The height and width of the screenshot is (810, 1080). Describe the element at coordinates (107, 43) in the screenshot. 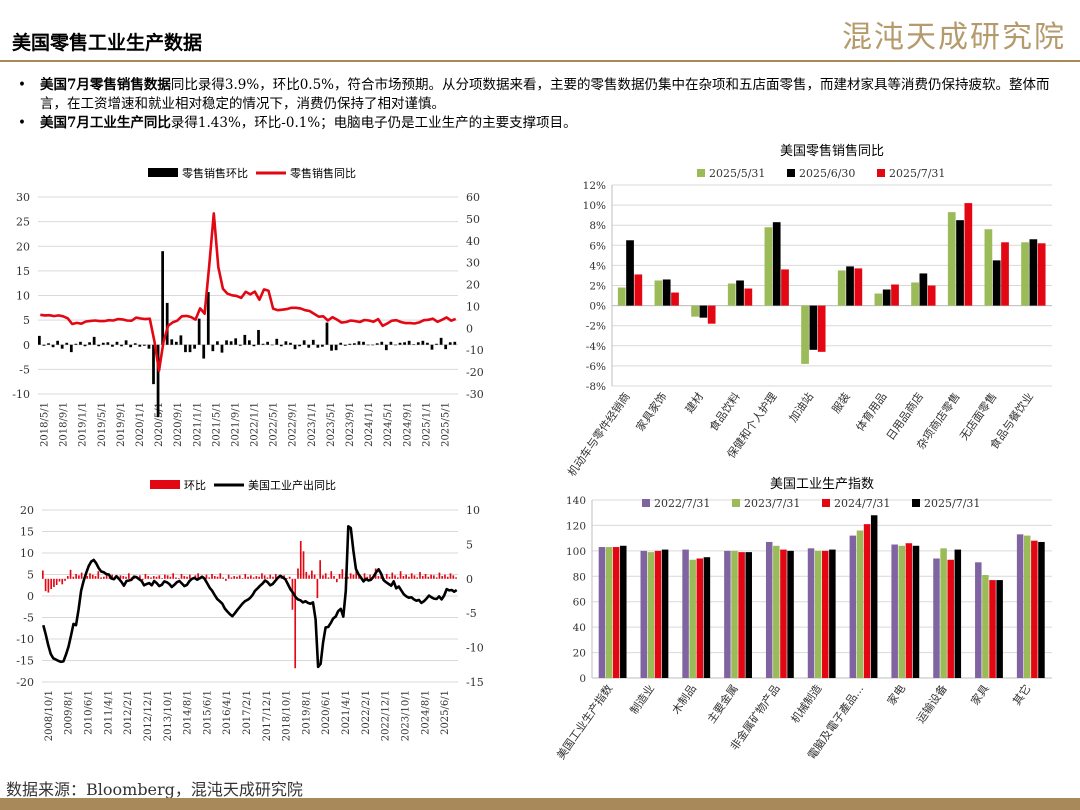

I see `page-title: 美国零售工业生产数据` at that location.